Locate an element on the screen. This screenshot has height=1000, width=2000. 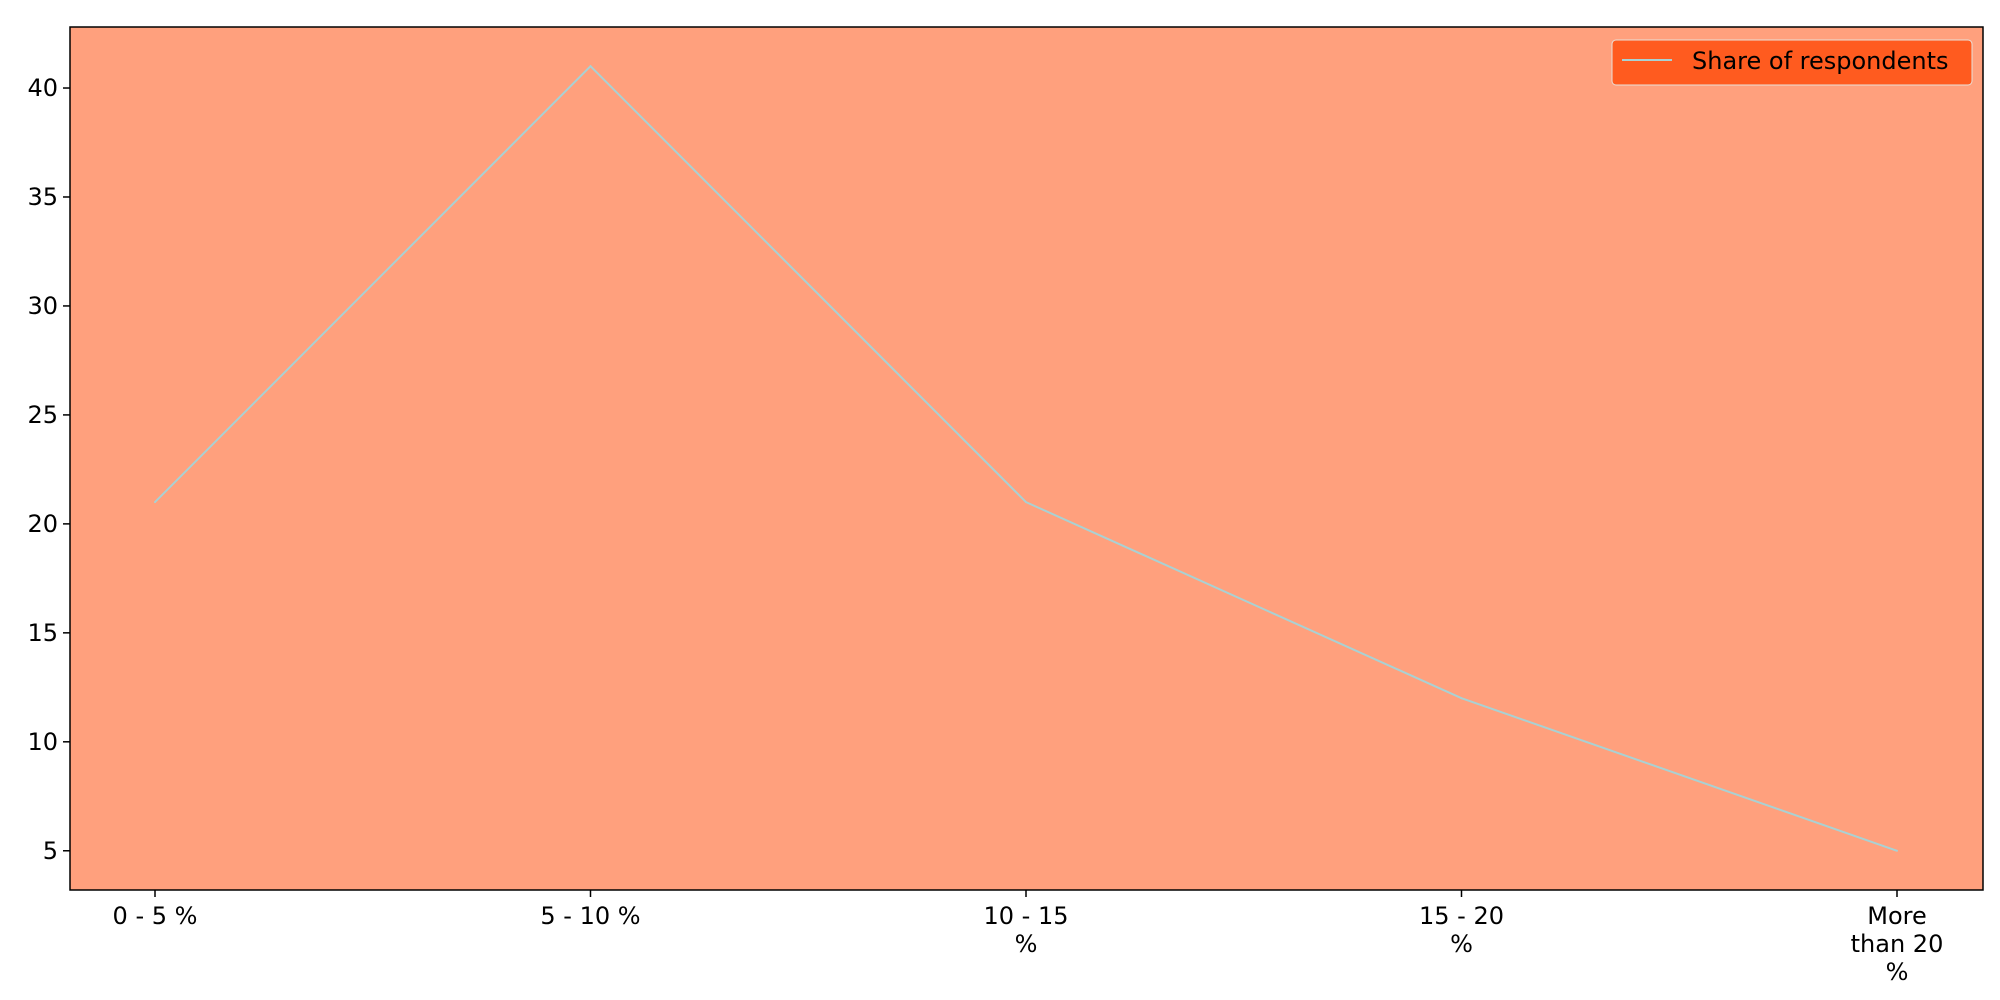
legend: Share of respondents is located at coordinates (1792, 62).